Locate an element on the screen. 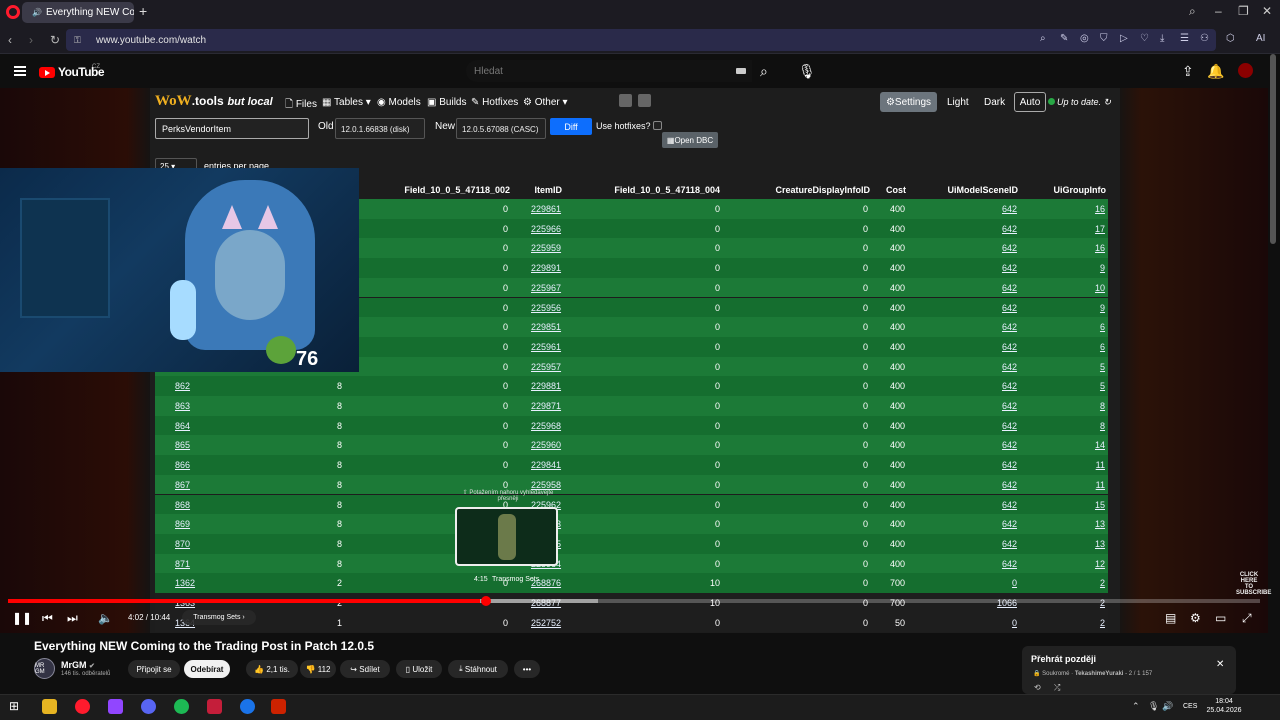  file-explorer-icon is located at coordinates (49, 706).